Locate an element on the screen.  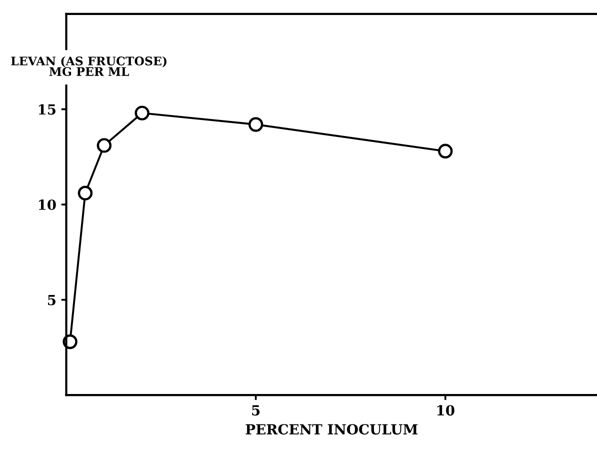
y-tick-label: 5 is located at coordinates (52, 300).